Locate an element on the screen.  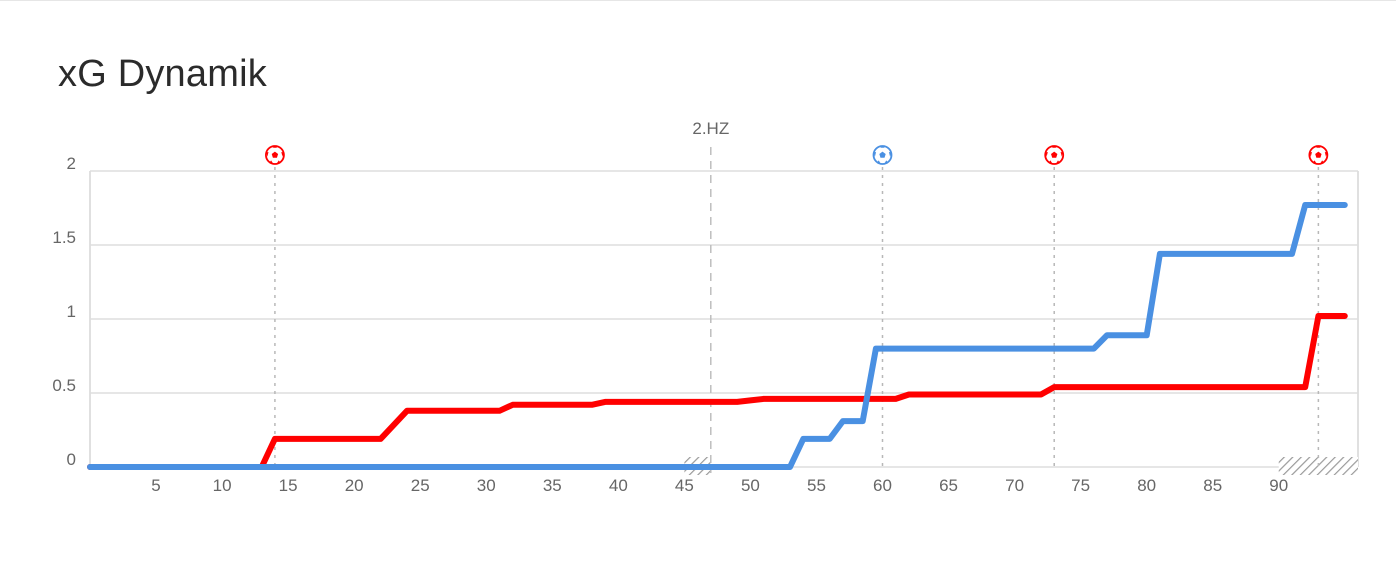
x-tick-label: 60 is located at coordinates (882, 485).